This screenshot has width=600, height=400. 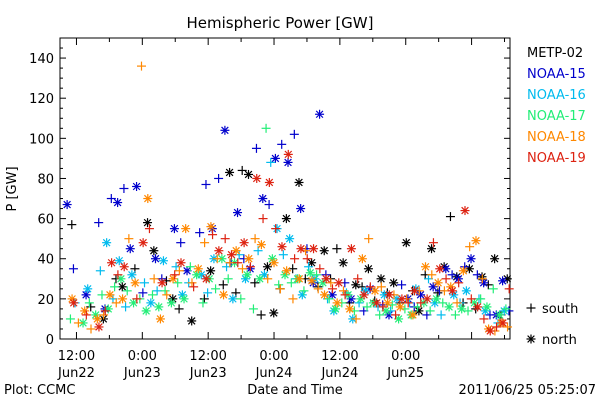 I want to click on marker-label-north: north, so click(x=559, y=340).